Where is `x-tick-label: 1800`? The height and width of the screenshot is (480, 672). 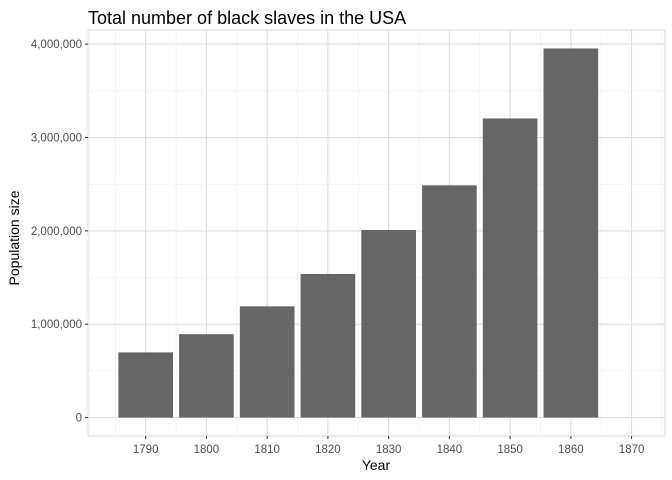 x-tick-label: 1800 is located at coordinates (207, 450).